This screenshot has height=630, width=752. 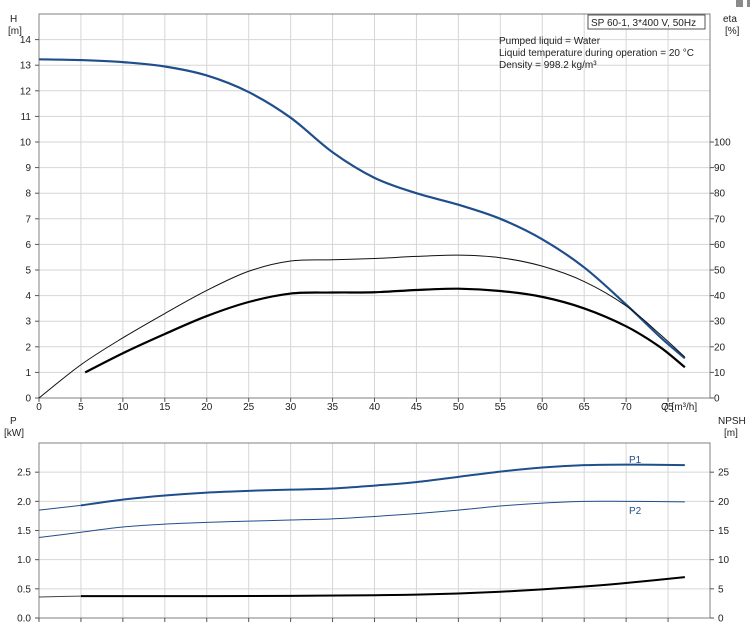 What do you see at coordinates (635, 460) in the screenshot?
I see `series-label-p1: P1` at bounding box center [635, 460].